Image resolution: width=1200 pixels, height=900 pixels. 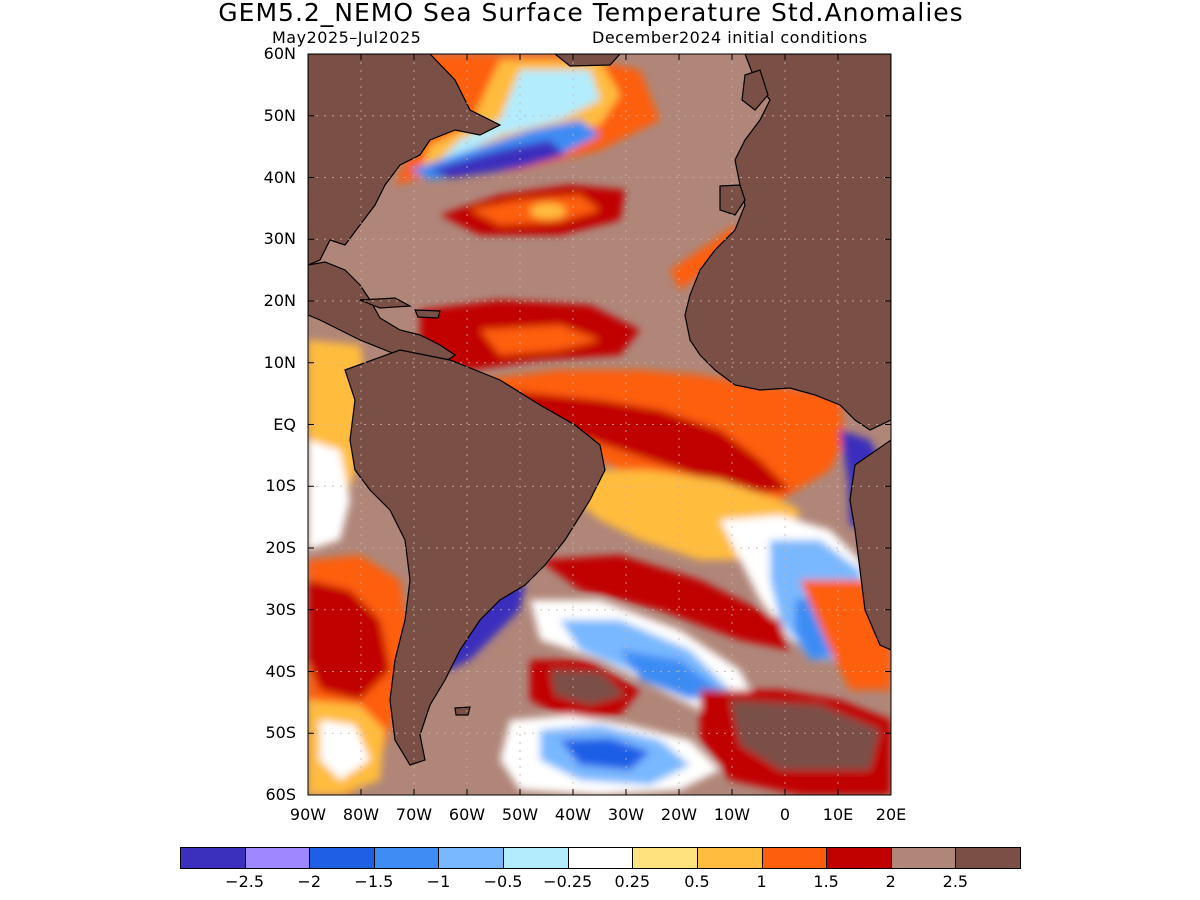 What do you see at coordinates (626, 814) in the screenshot?
I see `lon-label: 30W` at bounding box center [626, 814].